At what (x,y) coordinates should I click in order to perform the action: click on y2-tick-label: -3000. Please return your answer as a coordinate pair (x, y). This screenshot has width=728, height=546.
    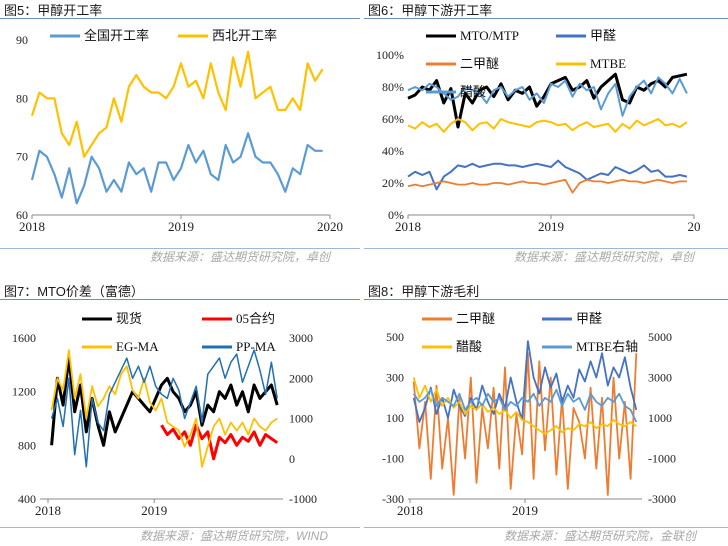
    Looking at the image, I should click on (662, 499).